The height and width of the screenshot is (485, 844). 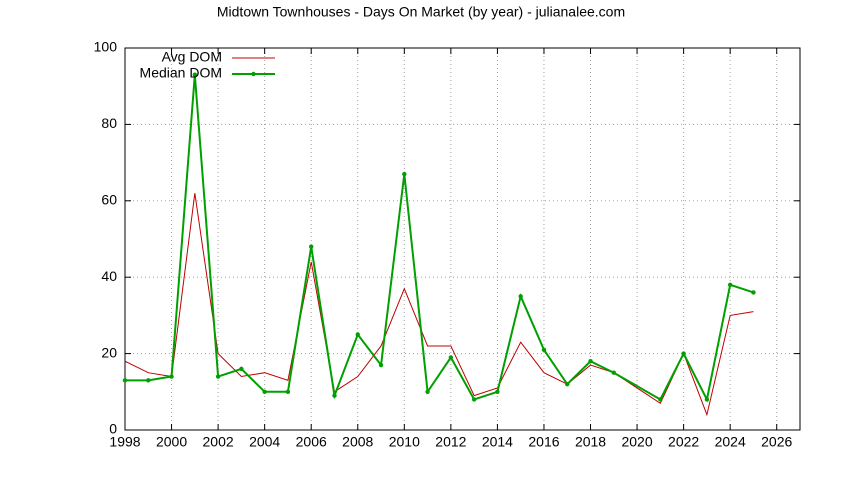 What do you see at coordinates (543, 442) in the screenshot?
I see `x-tick-label: 2016` at bounding box center [543, 442].